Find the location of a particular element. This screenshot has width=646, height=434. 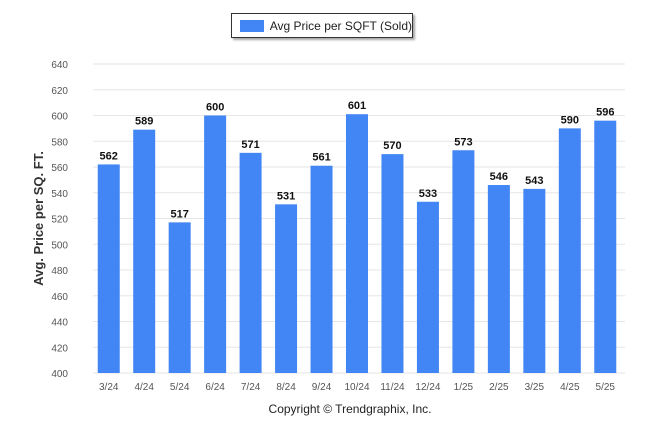

data-label: 601 is located at coordinates (357, 106).